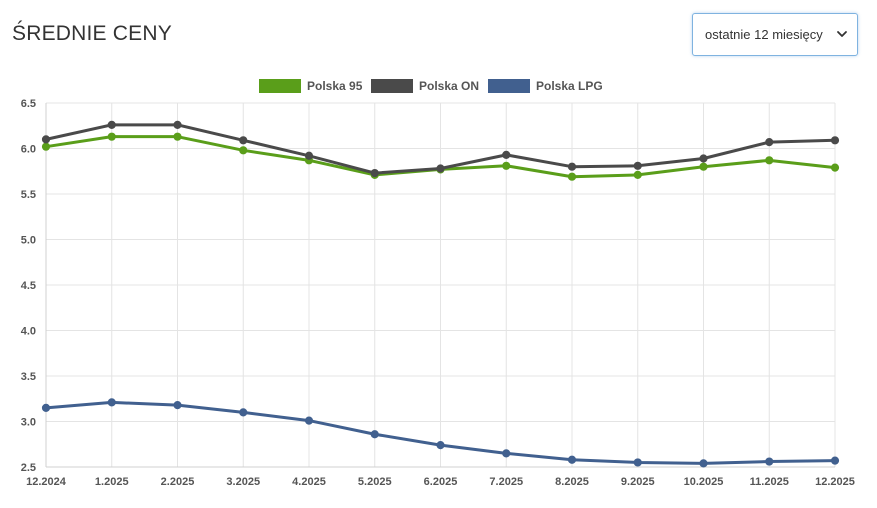  Describe the element at coordinates (28, 377) in the screenshot. I see `y-tick-label: 3.5` at that location.